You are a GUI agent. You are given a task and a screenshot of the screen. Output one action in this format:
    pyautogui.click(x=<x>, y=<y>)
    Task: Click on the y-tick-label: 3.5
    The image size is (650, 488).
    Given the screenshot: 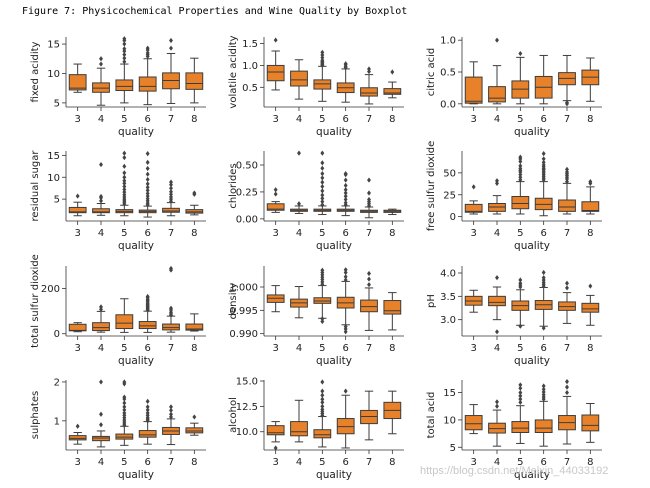 What is the action you would take?
    pyautogui.click(x=448, y=297)
    